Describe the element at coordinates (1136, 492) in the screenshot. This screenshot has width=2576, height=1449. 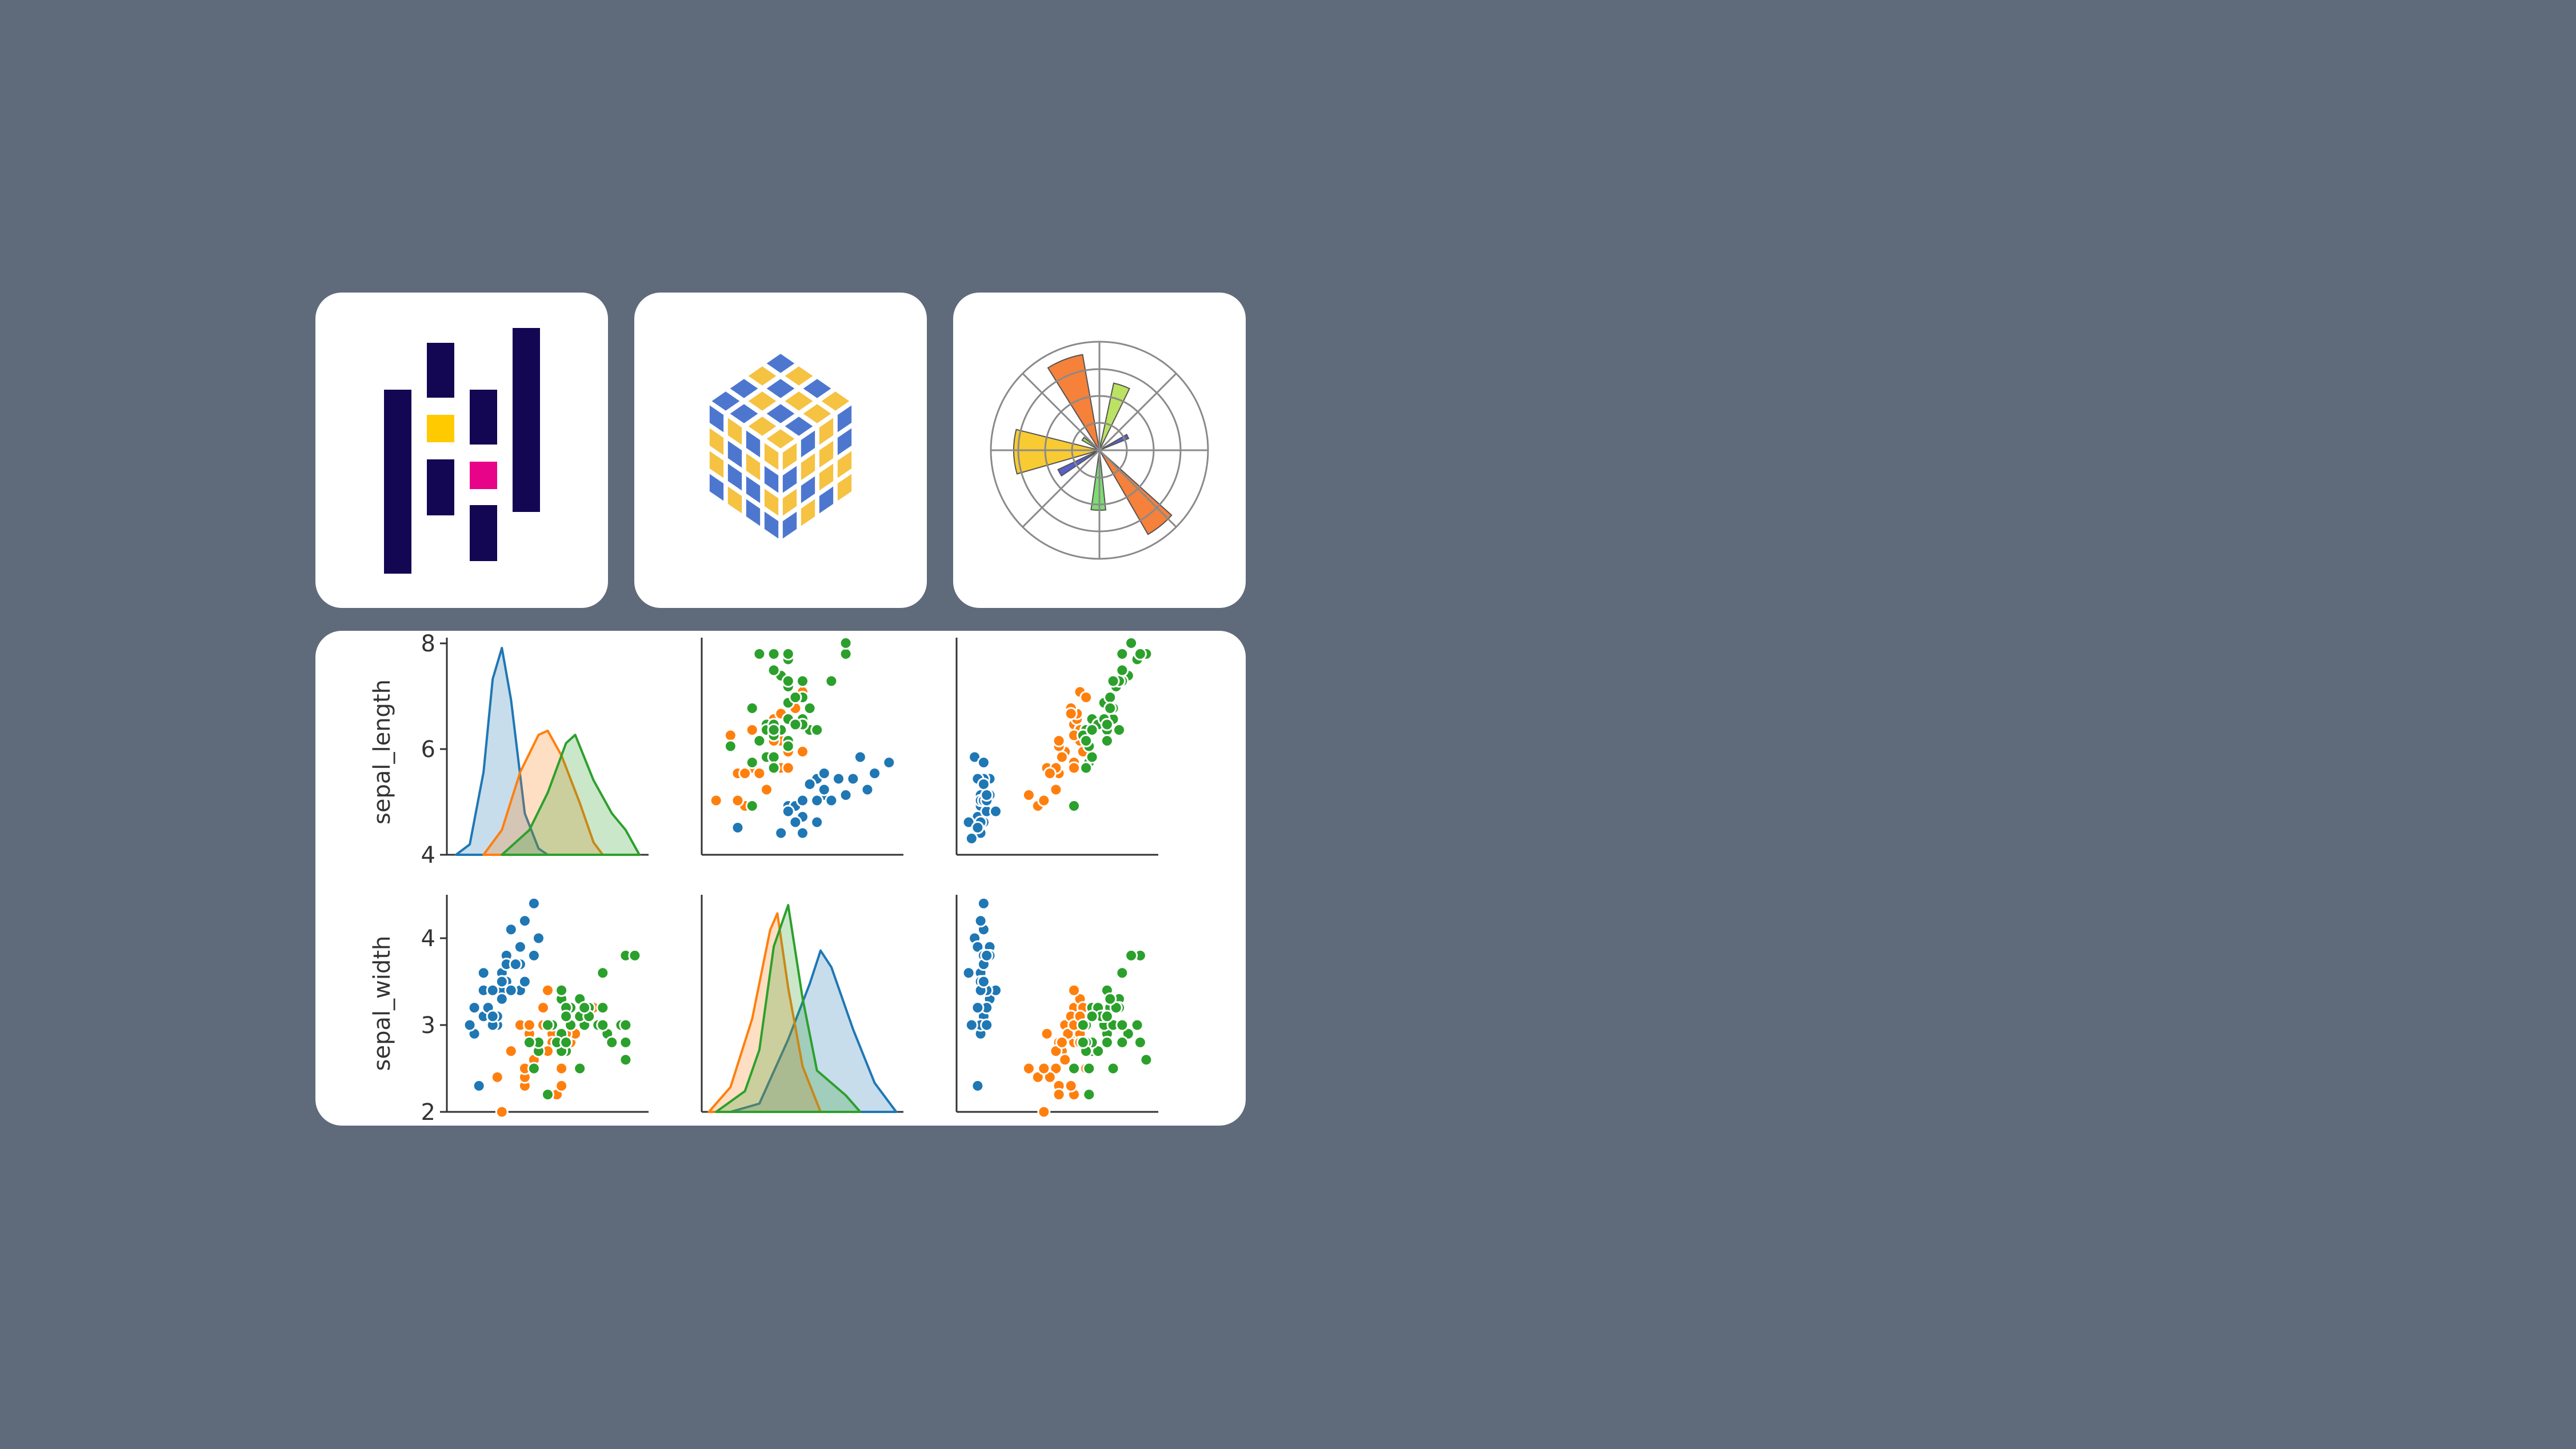
I see `polar-wedge` at that location.